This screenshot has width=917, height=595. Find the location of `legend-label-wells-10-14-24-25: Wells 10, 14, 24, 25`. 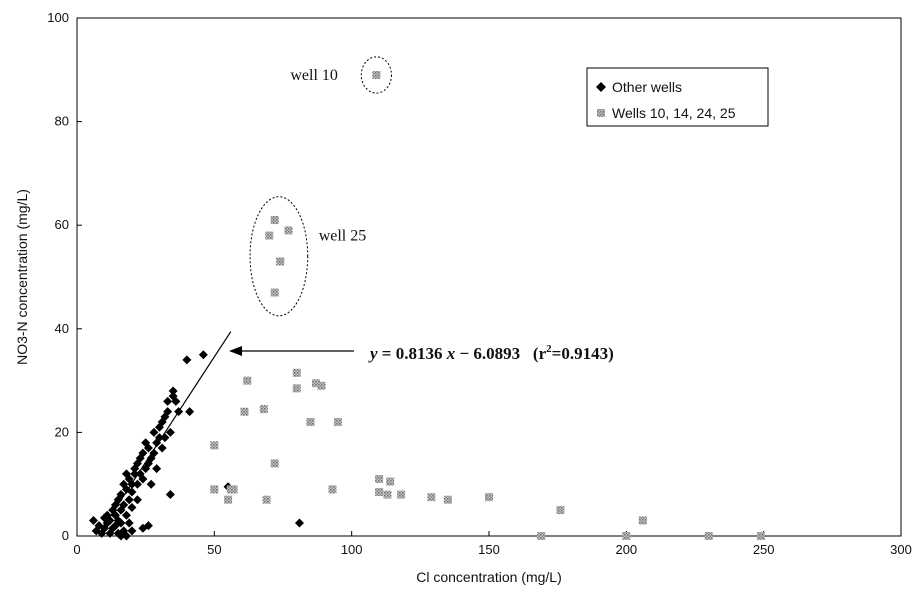

legend-label-wells-10-14-24-25: Wells 10, 14, 24, 25 is located at coordinates (674, 113).